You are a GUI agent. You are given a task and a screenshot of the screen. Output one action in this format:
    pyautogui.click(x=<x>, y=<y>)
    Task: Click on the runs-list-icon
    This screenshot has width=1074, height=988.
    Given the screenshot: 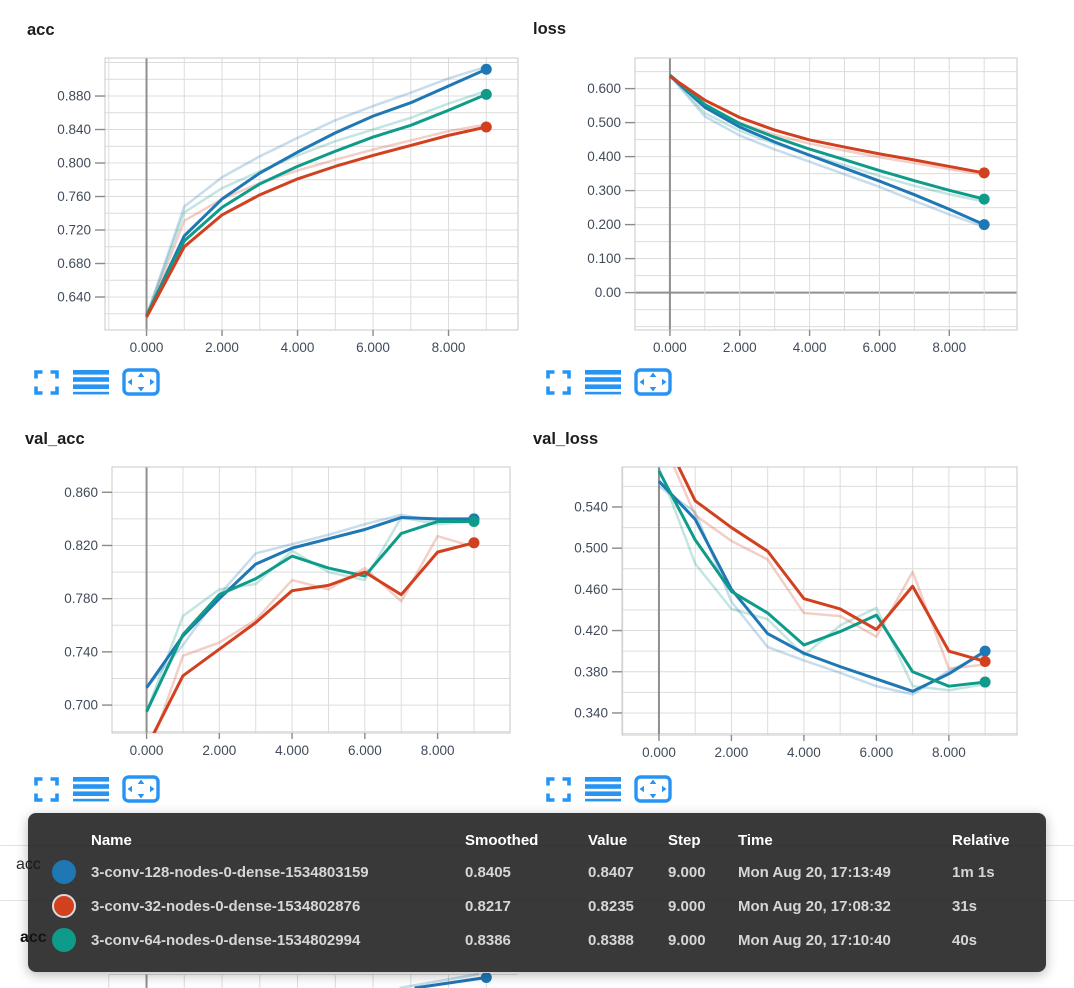 What is the action you would take?
    pyautogui.click(x=603, y=788)
    